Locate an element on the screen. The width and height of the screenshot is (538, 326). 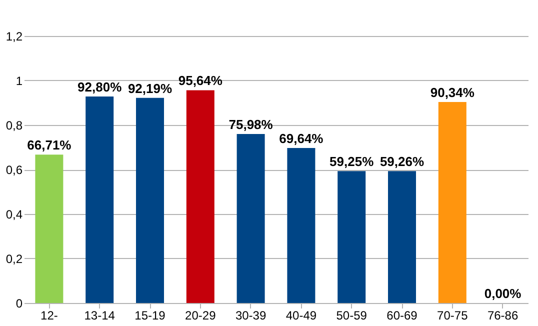
data-label: 59,25% is located at coordinates (352, 162).